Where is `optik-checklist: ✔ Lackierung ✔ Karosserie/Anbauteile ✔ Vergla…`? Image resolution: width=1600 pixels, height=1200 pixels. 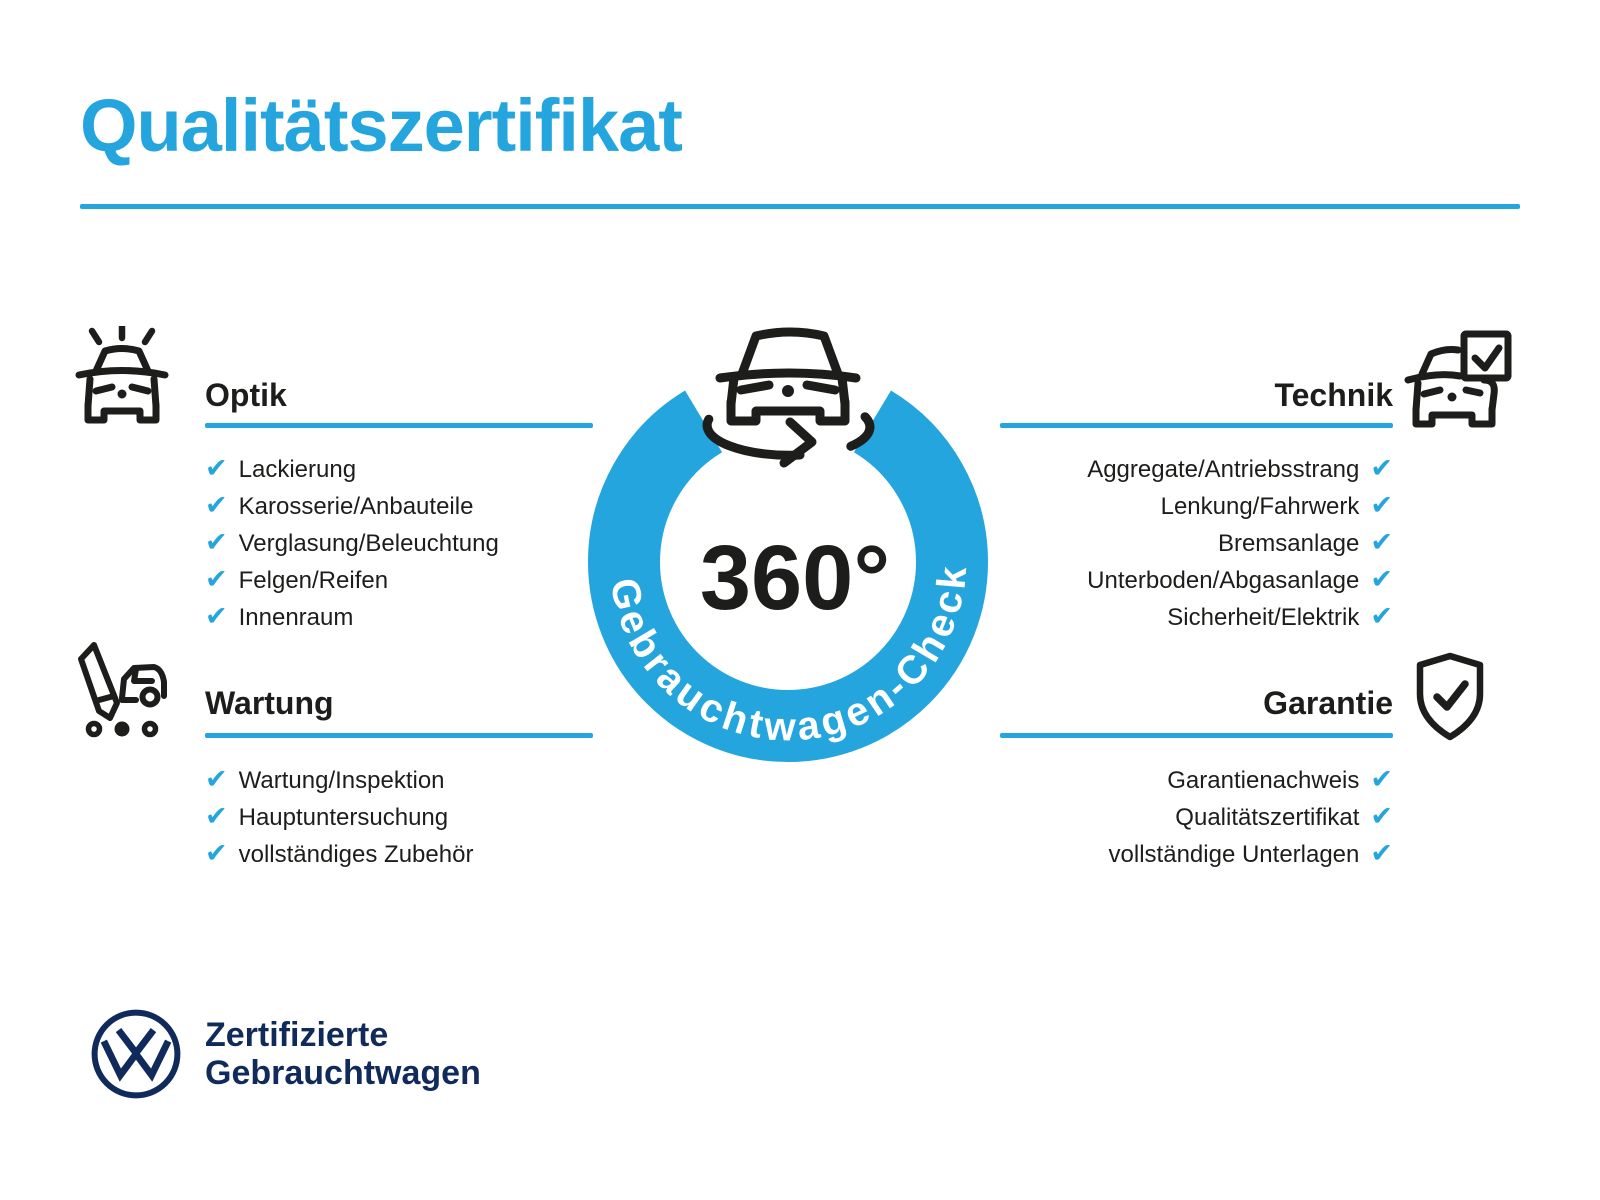 optik-checklist: ✔ Lackierung ✔ Karosserie/Anbauteile ✔ Vergla… is located at coordinates (445, 543).